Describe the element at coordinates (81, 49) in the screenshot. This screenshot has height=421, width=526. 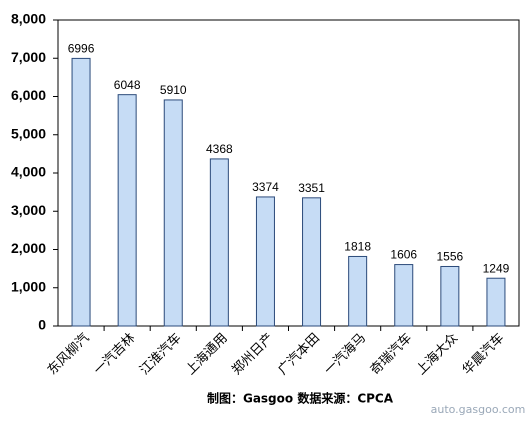
I see `value-label: 6996` at that location.